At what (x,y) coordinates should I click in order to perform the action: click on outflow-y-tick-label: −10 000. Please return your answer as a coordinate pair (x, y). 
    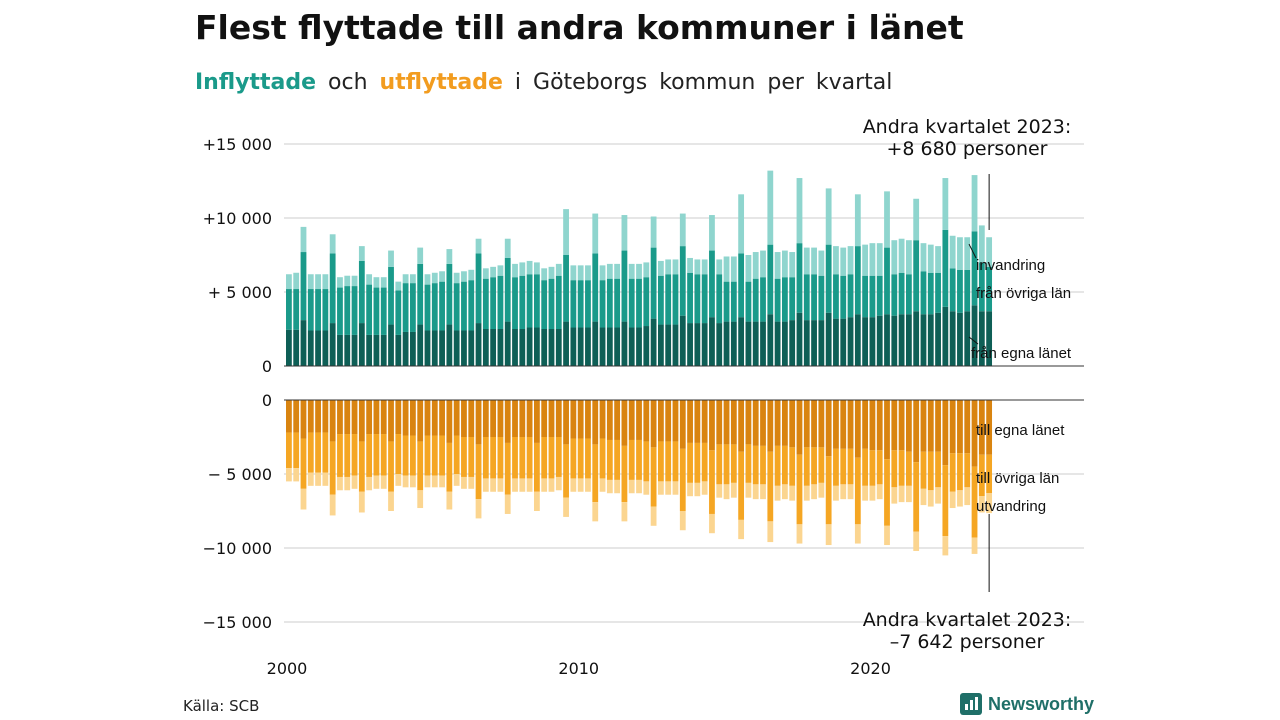
    Looking at the image, I should click on (237, 548).